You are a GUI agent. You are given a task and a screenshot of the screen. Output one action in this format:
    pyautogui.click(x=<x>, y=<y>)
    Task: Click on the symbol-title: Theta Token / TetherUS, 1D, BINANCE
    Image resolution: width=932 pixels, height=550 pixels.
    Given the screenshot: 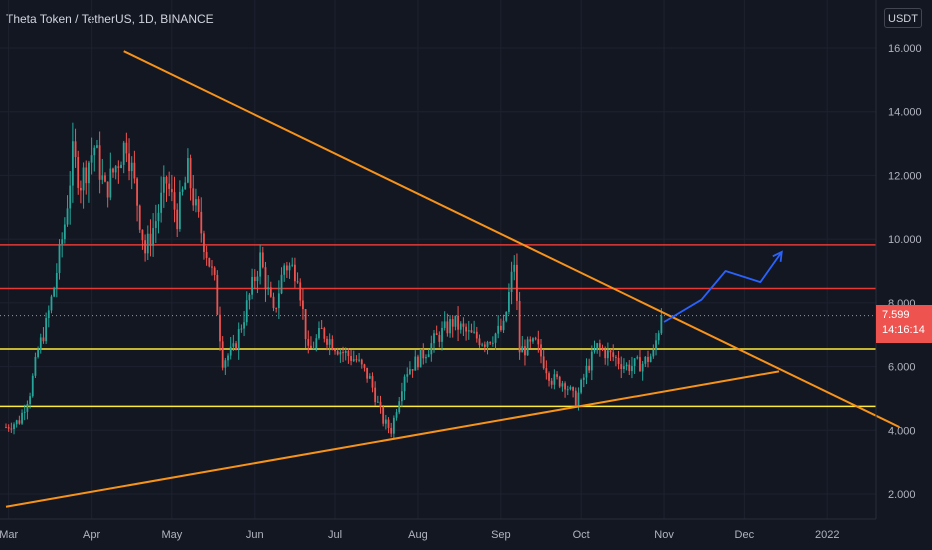 What is the action you would take?
    pyautogui.click(x=110, y=19)
    